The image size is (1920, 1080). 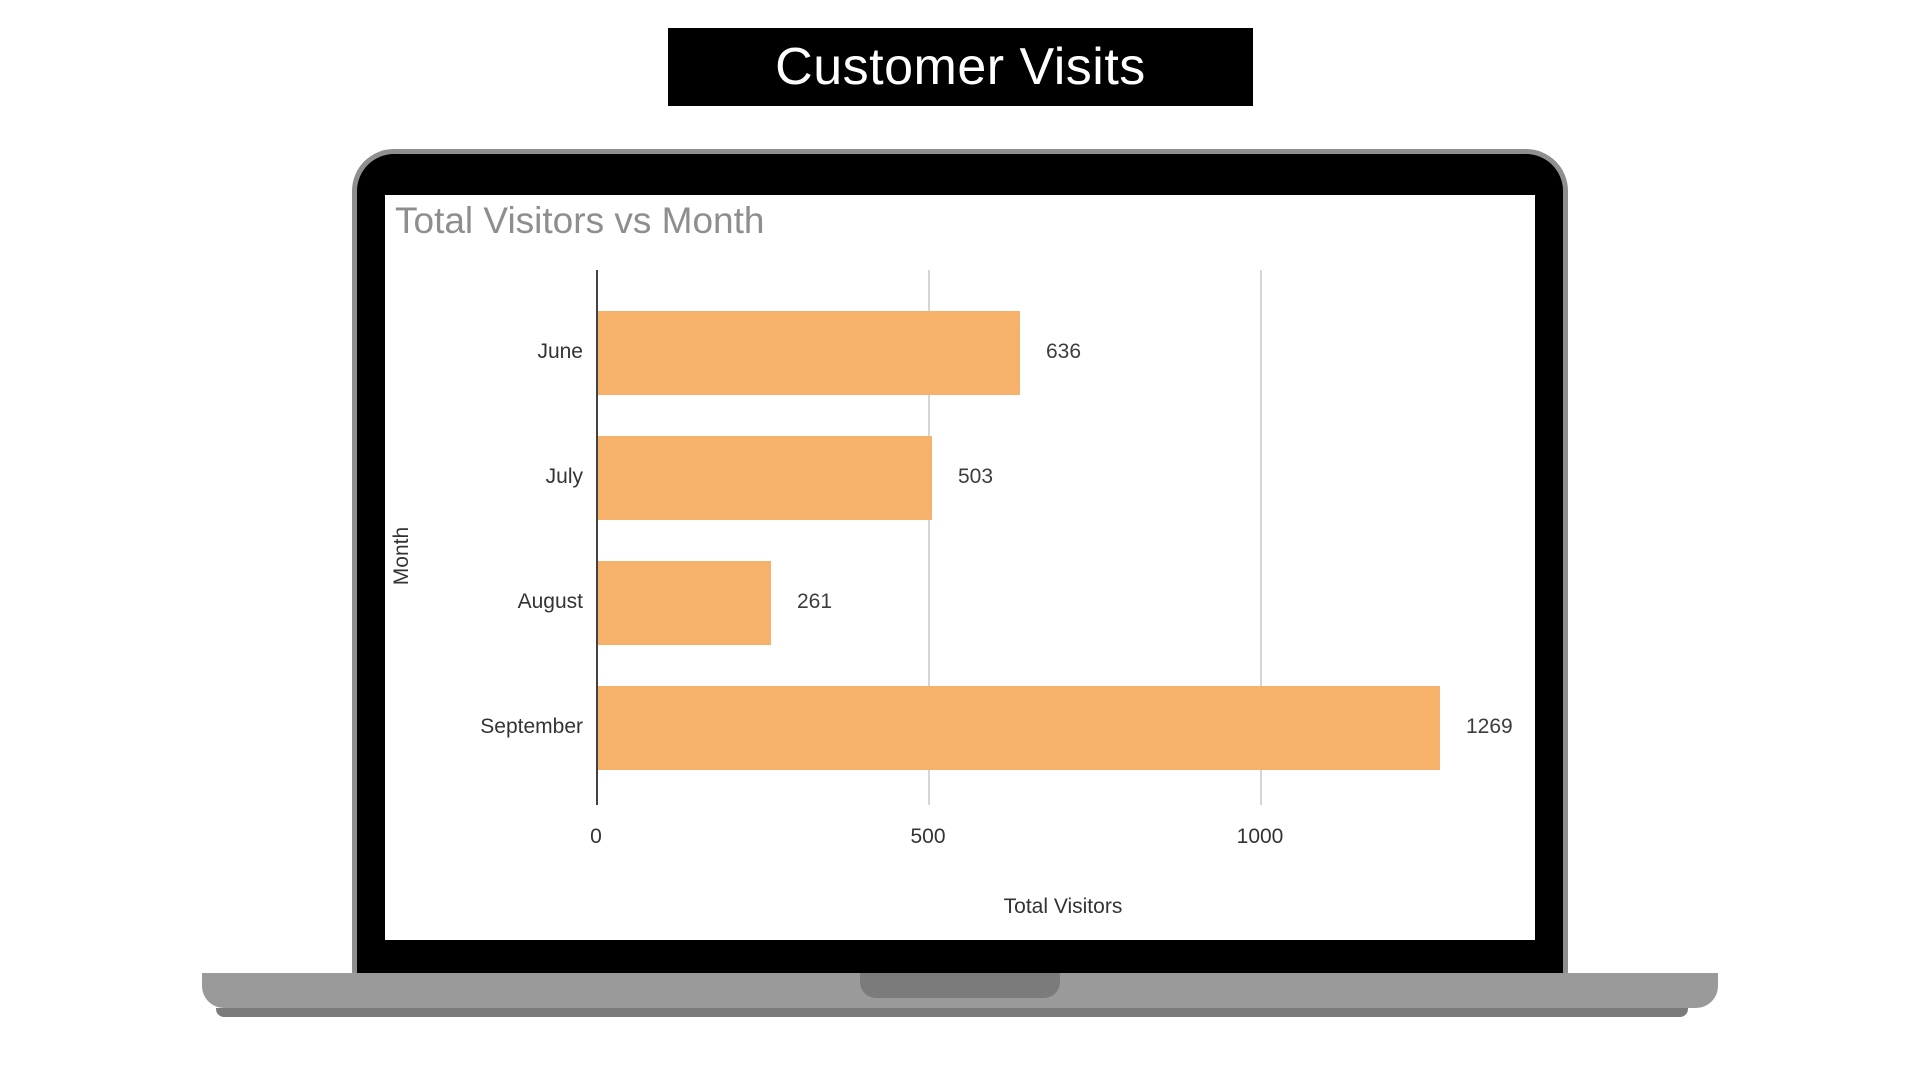 What do you see at coordinates (531, 726) in the screenshot?
I see `category-label: September` at bounding box center [531, 726].